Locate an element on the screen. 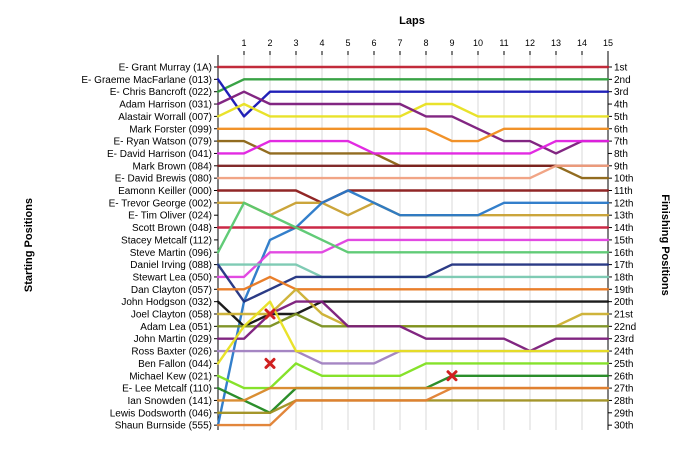 The width and height of the screenshot is (700, 450). finishing-label: 30th is located at coordinates (623, 426).